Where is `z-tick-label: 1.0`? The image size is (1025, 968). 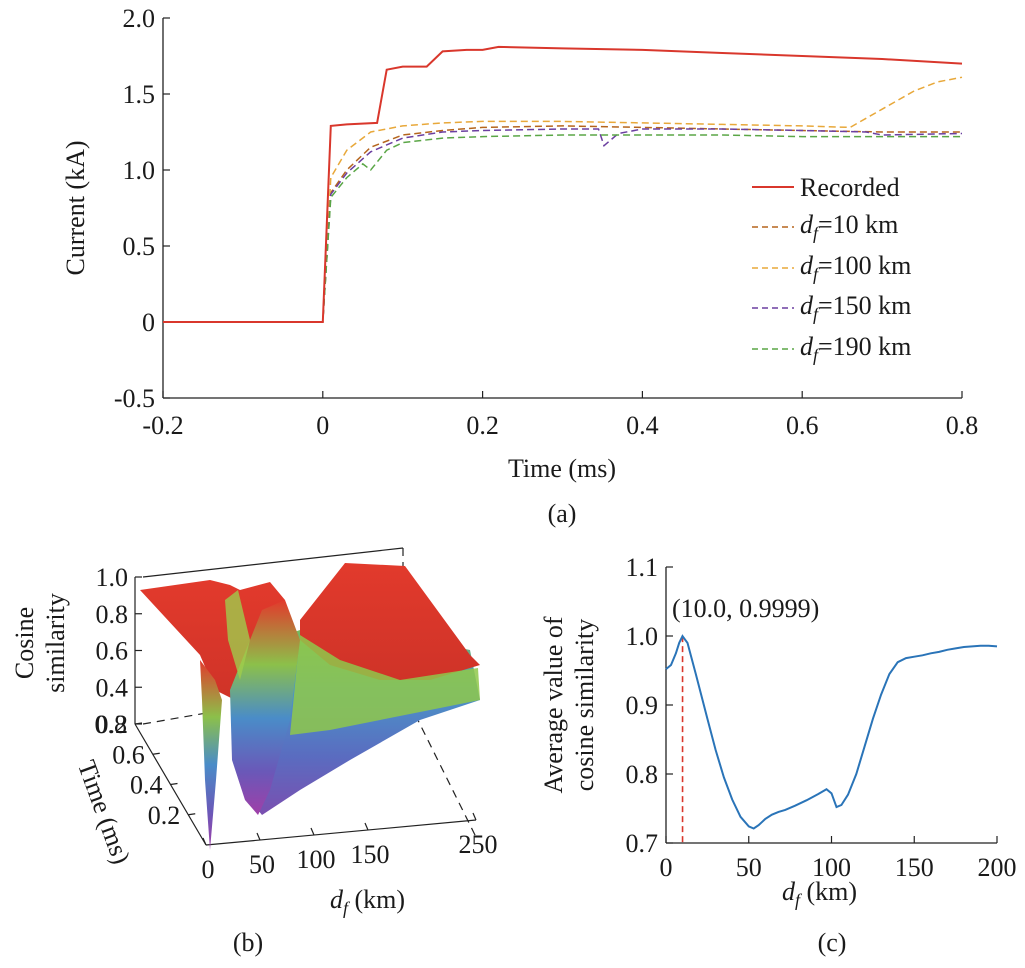 z-tick-label: 1.0 is located at coordinates (112, 577).